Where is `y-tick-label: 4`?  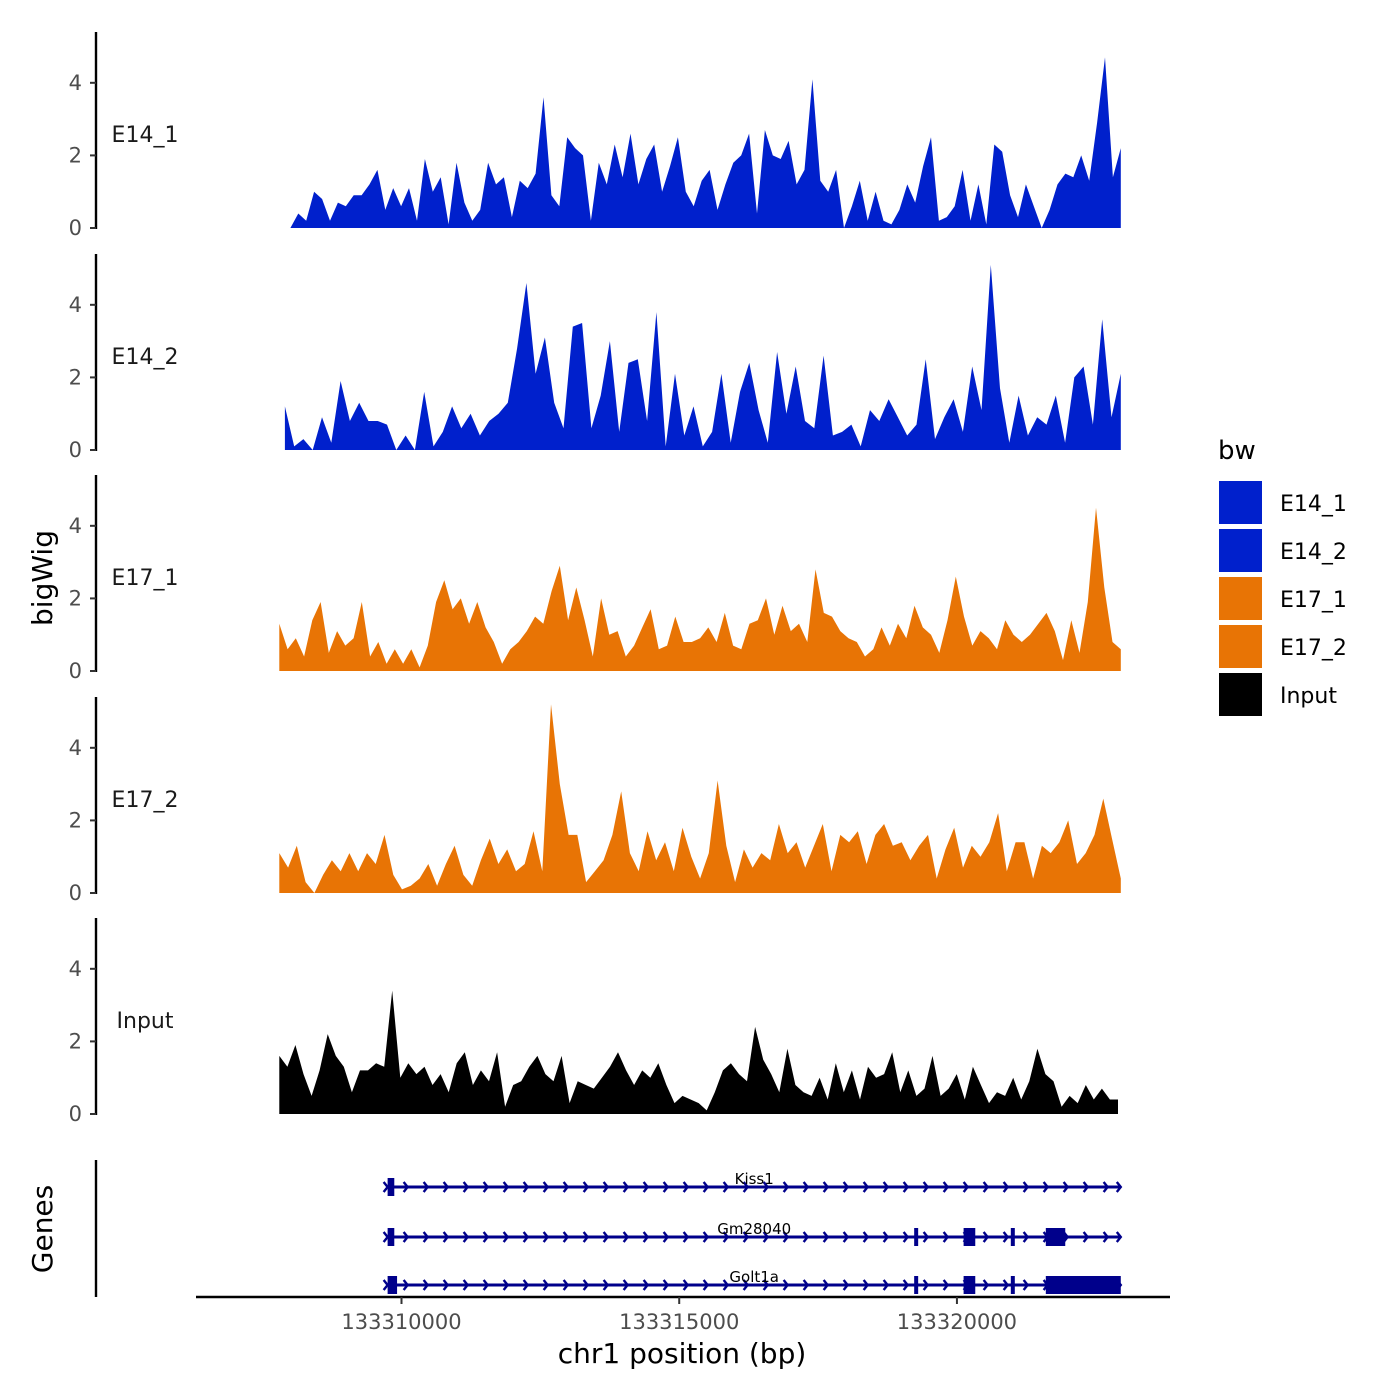 y-tick-label: 4 is located at coordinates (75, 526).